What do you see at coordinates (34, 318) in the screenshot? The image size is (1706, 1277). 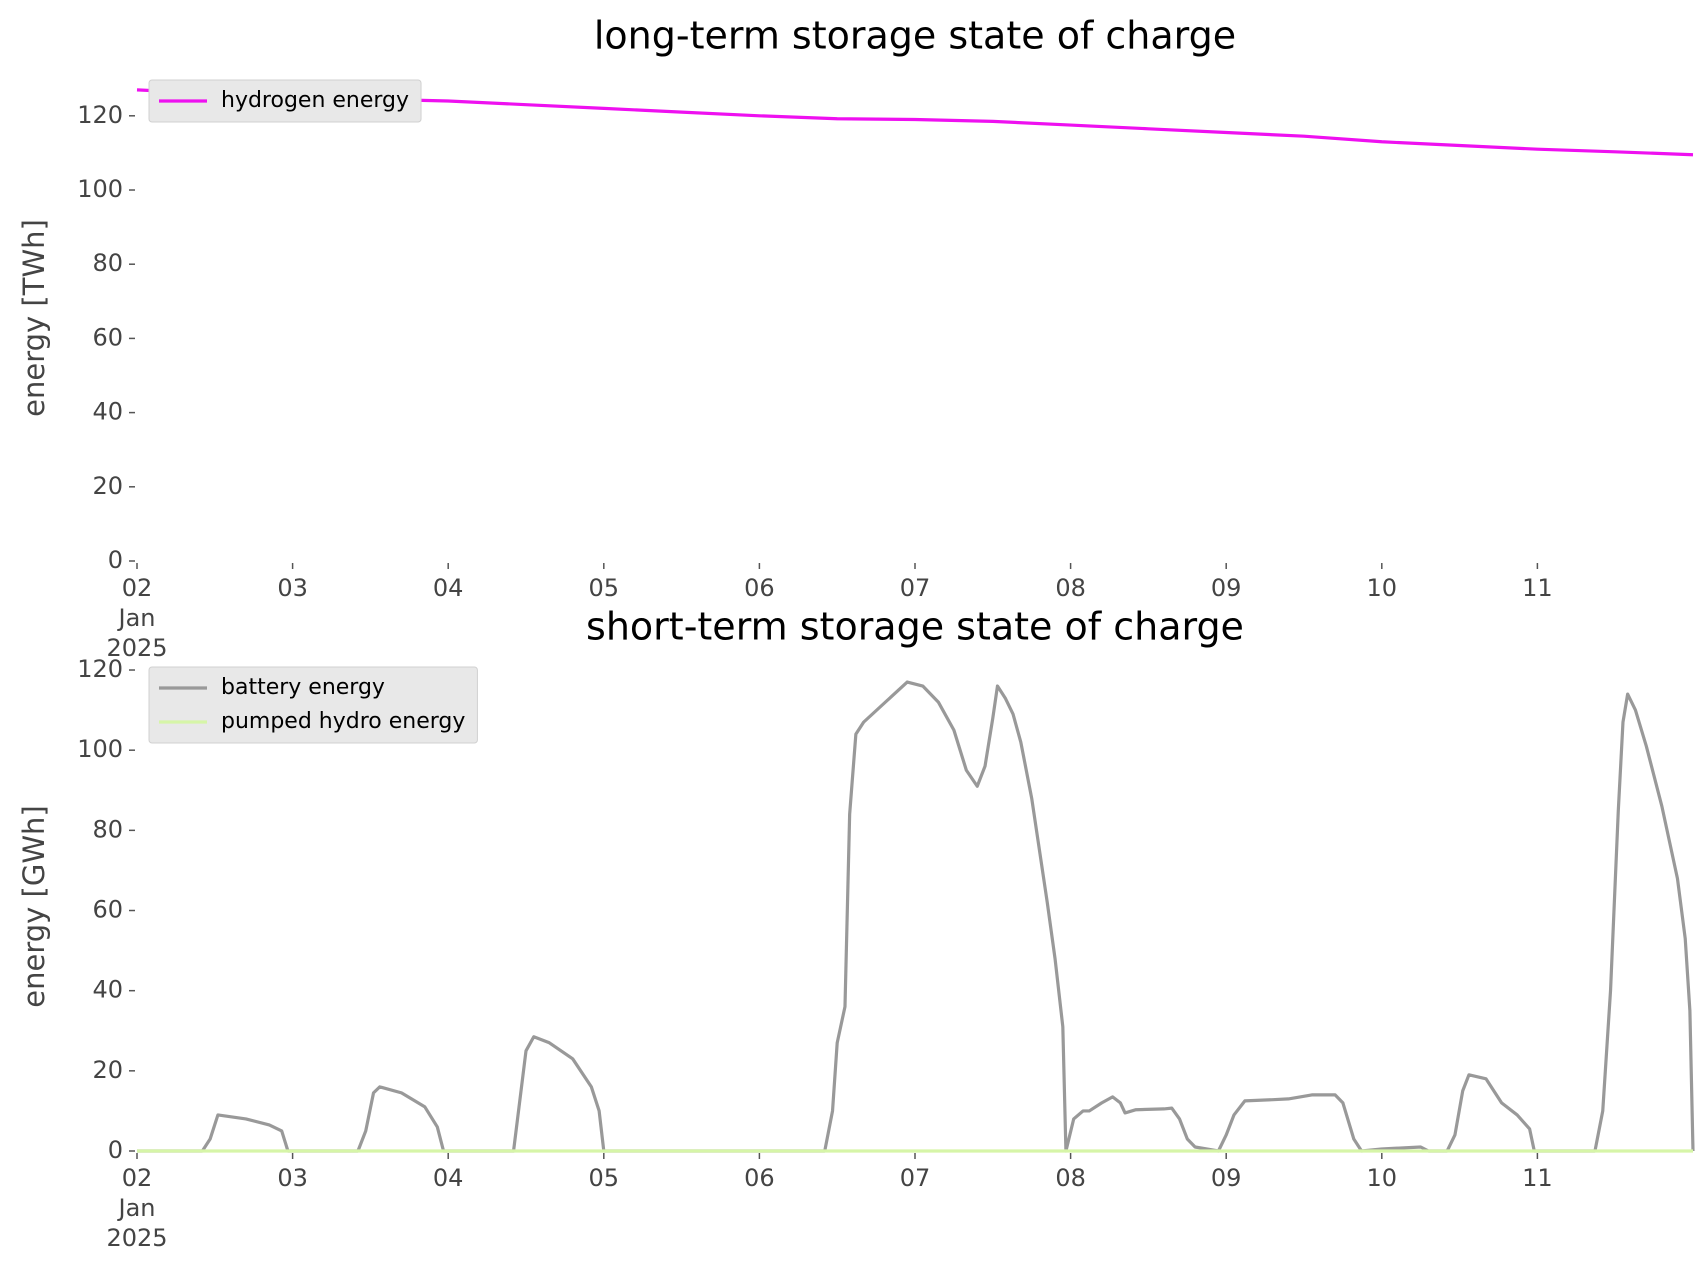 I see `y-axis-label: energy [TWh]` at bounding box center [34, 318].